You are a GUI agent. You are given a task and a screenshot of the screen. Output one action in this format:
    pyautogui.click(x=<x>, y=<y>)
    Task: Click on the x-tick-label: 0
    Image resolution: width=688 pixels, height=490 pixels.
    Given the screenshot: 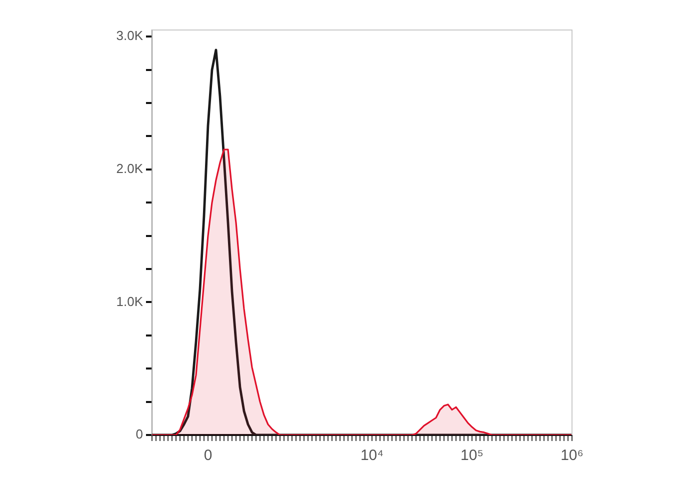 What is the action you would take?
    pyautogui.click(x=208, y=455)
    